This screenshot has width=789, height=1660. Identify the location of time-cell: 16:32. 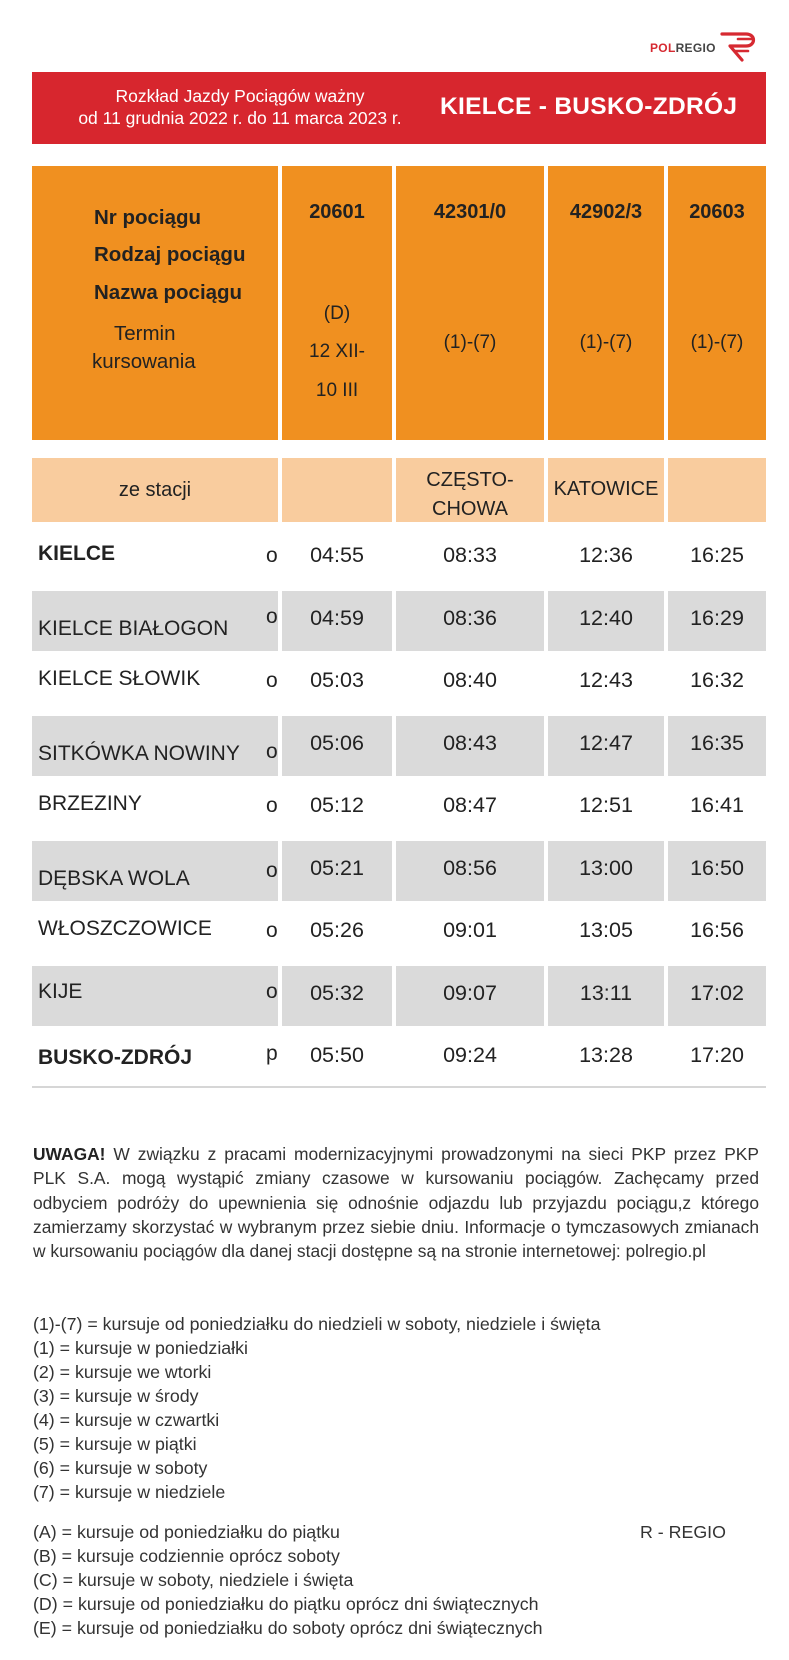
(717, 683).